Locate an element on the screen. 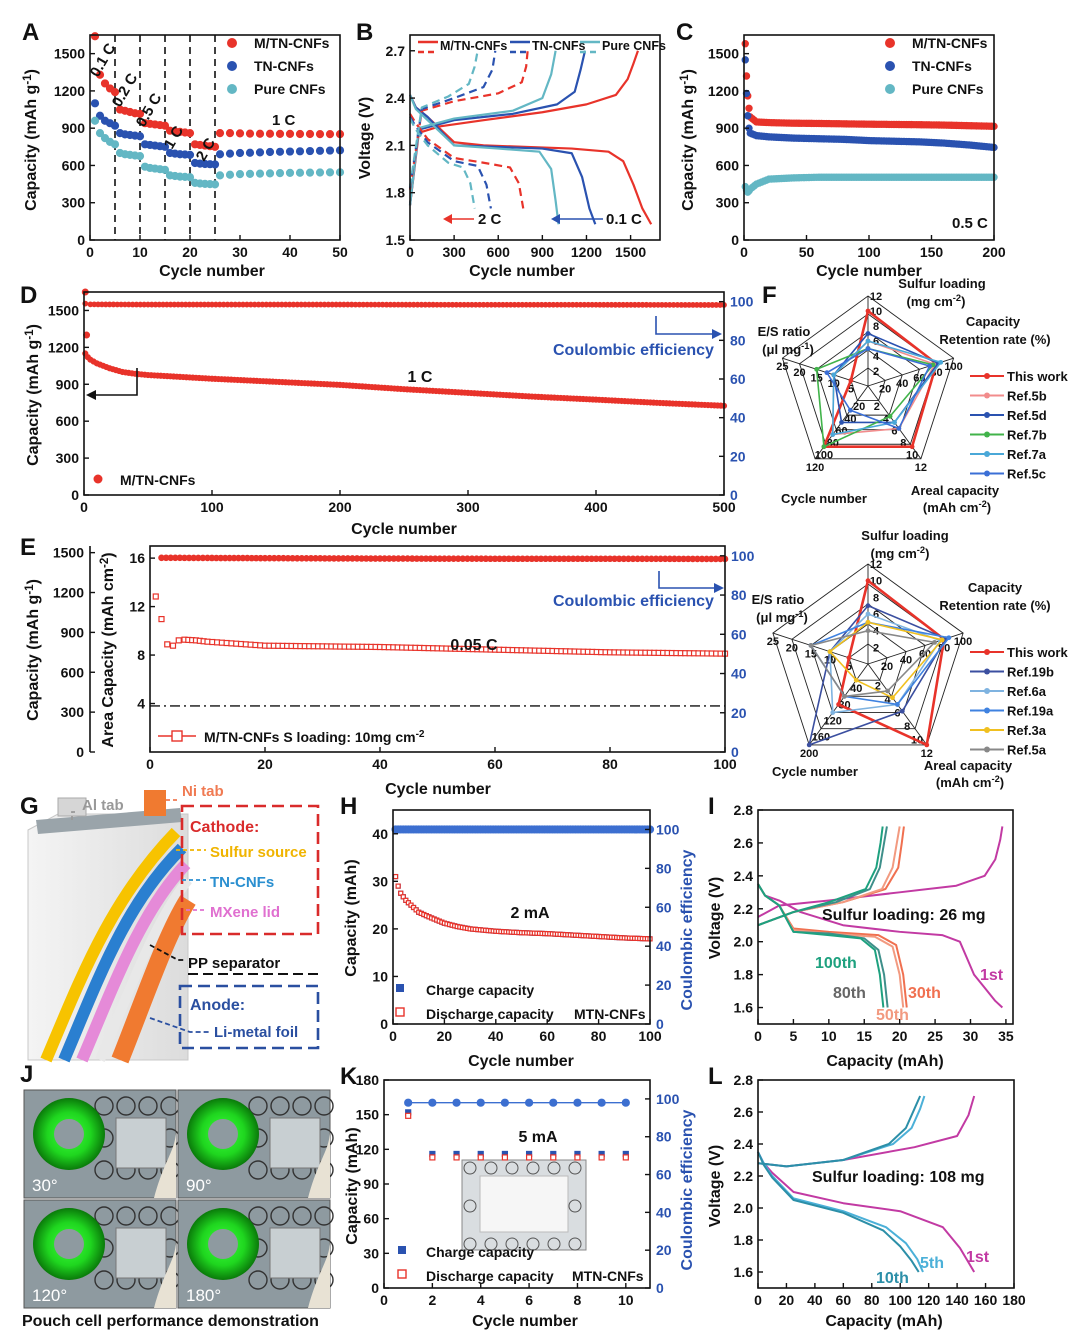  current-label: 5 mA is located at coordinates (538, 1137).